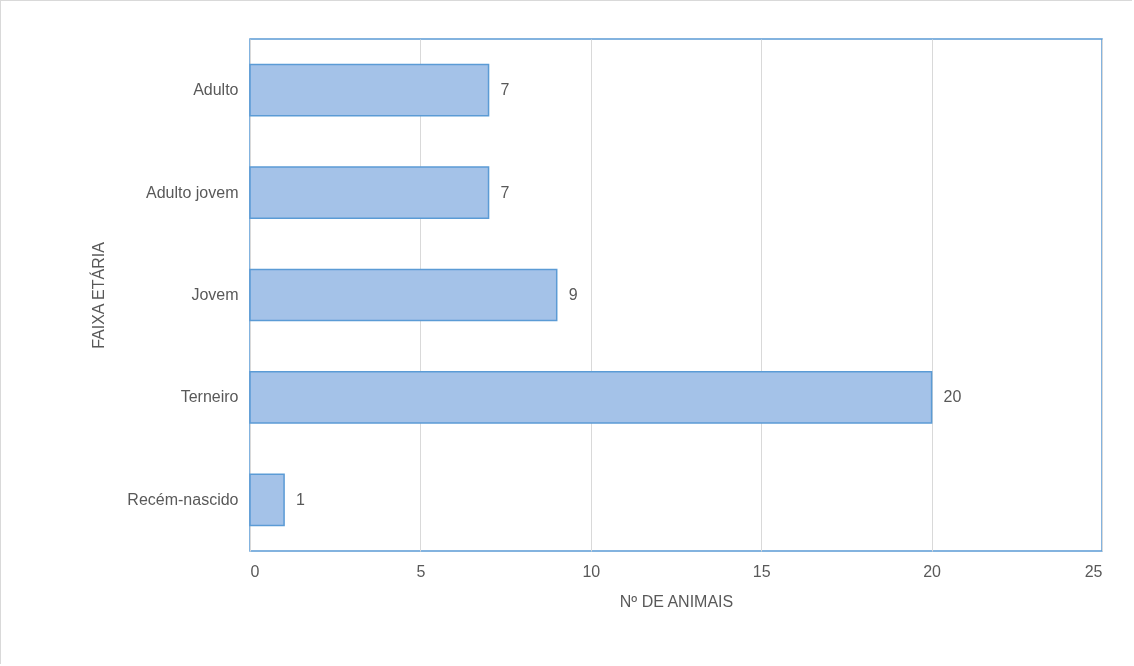 The width and height of the screenshot is (1134, 666). I want to click on x-tick-label: 20, so click(932, 571).